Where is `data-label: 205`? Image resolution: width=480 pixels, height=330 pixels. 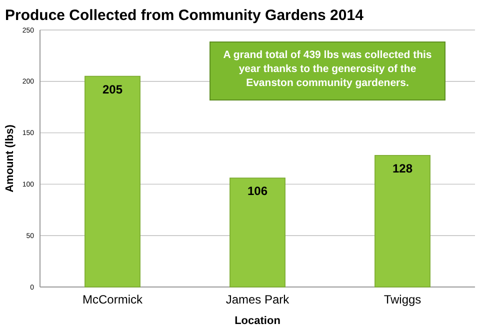
data-label: 205 is located at coordinates (112, 89).